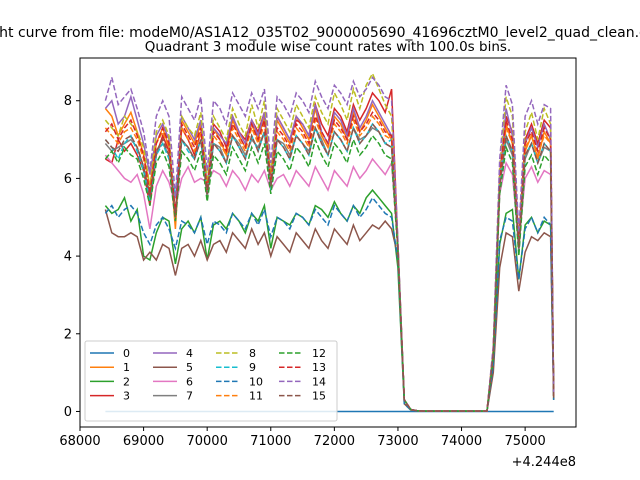 The image size is (640, 480). I want to click on x-axis: 68000 69000 70000 71000 72000 73000 74000 75000, so click(302, 438).